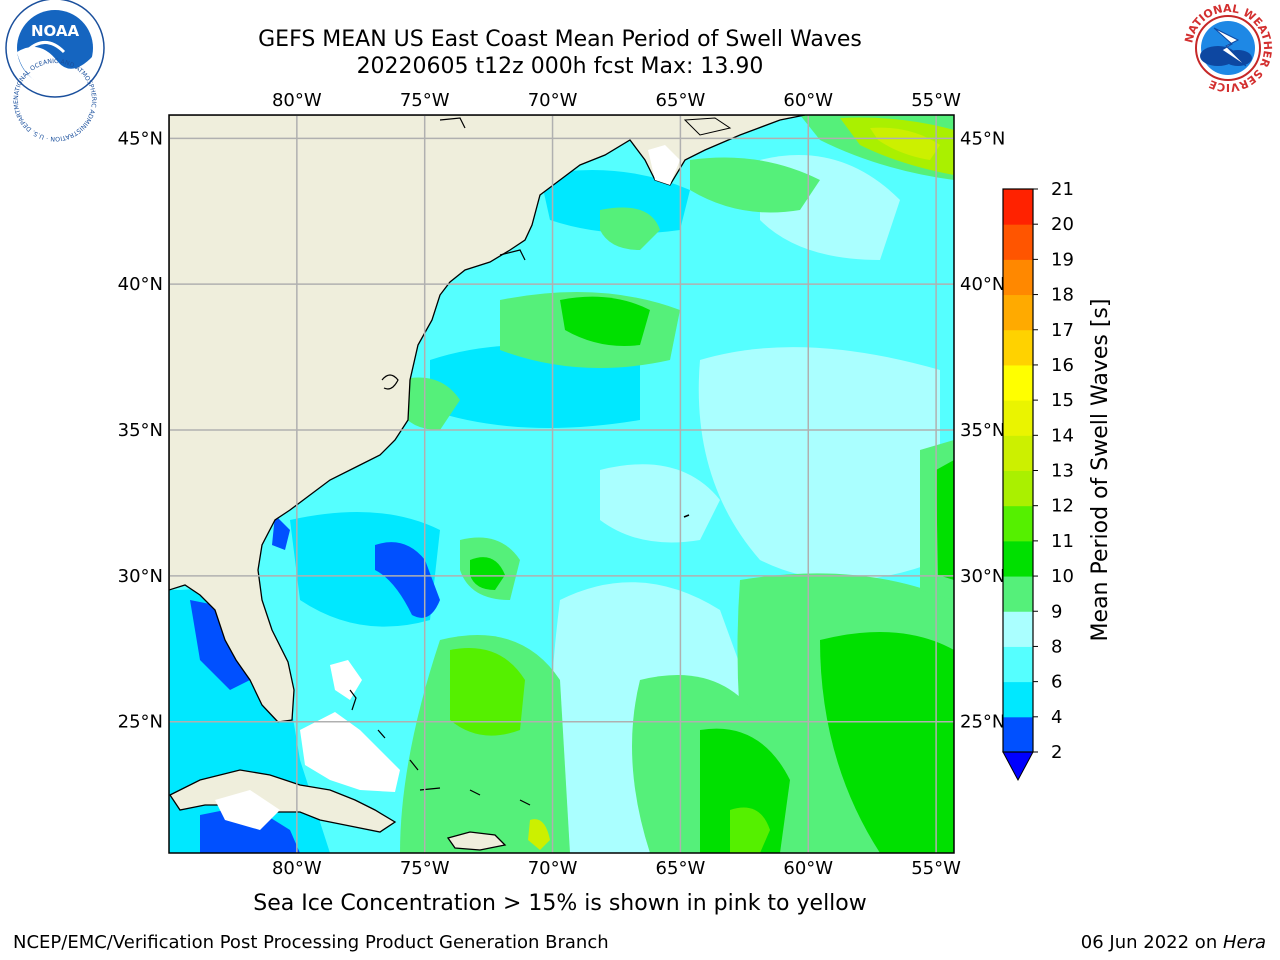  Describe the element at coordinates (1062, 259) in the screenshot. I see `colorbar-tick-label: 19` at that location.